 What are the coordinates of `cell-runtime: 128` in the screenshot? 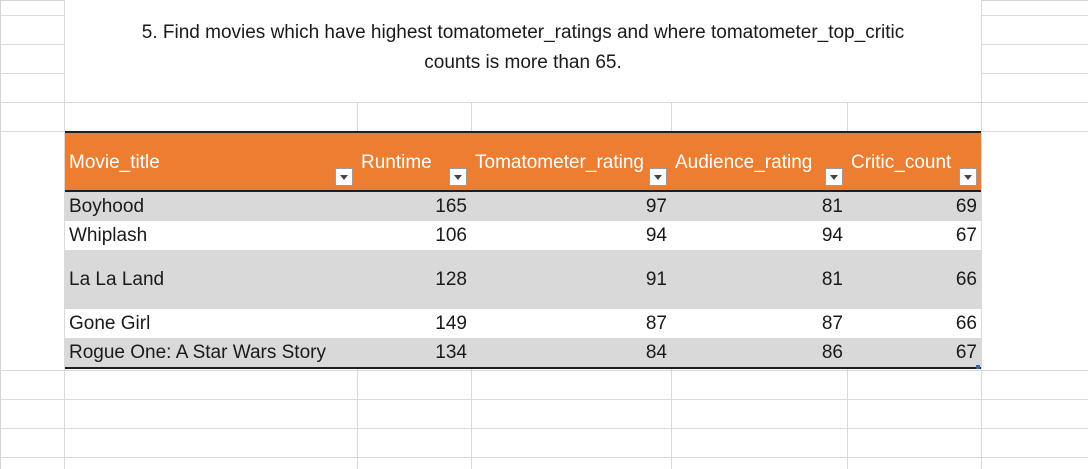 It's located at (451, 279).